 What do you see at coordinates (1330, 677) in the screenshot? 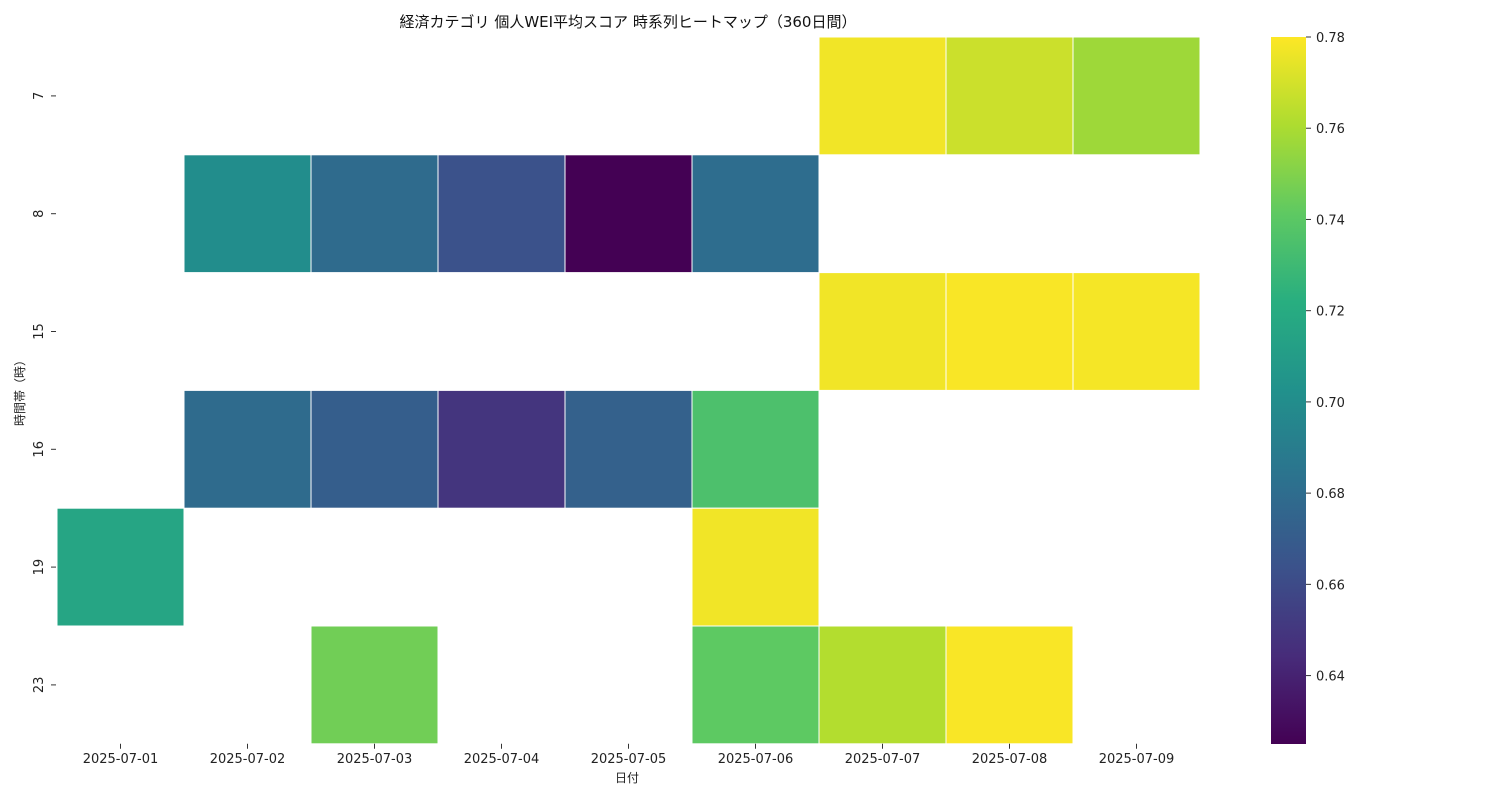
I see `colorbar-tick-label: 0.64` at bounding box center [1330, 677].